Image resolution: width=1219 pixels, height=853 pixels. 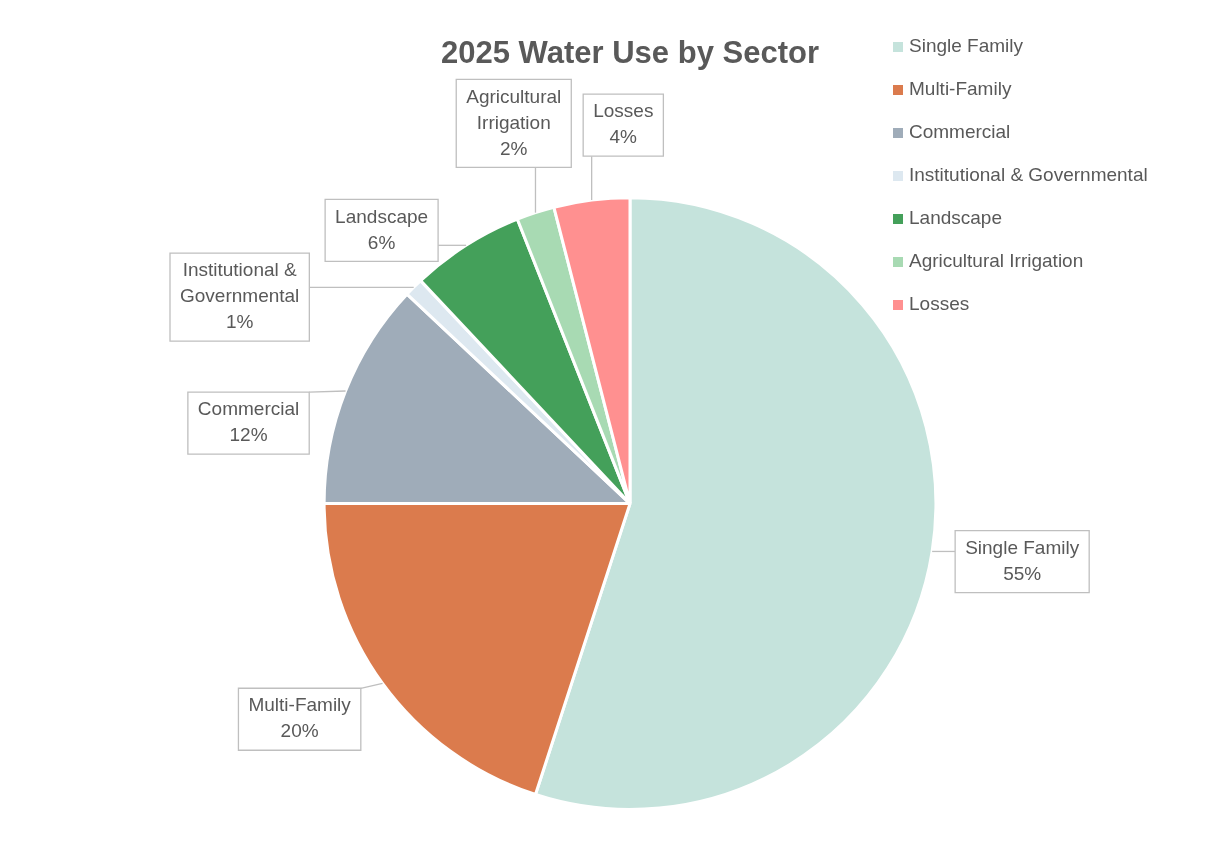 What do you see at coordinates (381, 242) in the screenshot?
I see `data-label: 6%` at bounding box center [381, 242].